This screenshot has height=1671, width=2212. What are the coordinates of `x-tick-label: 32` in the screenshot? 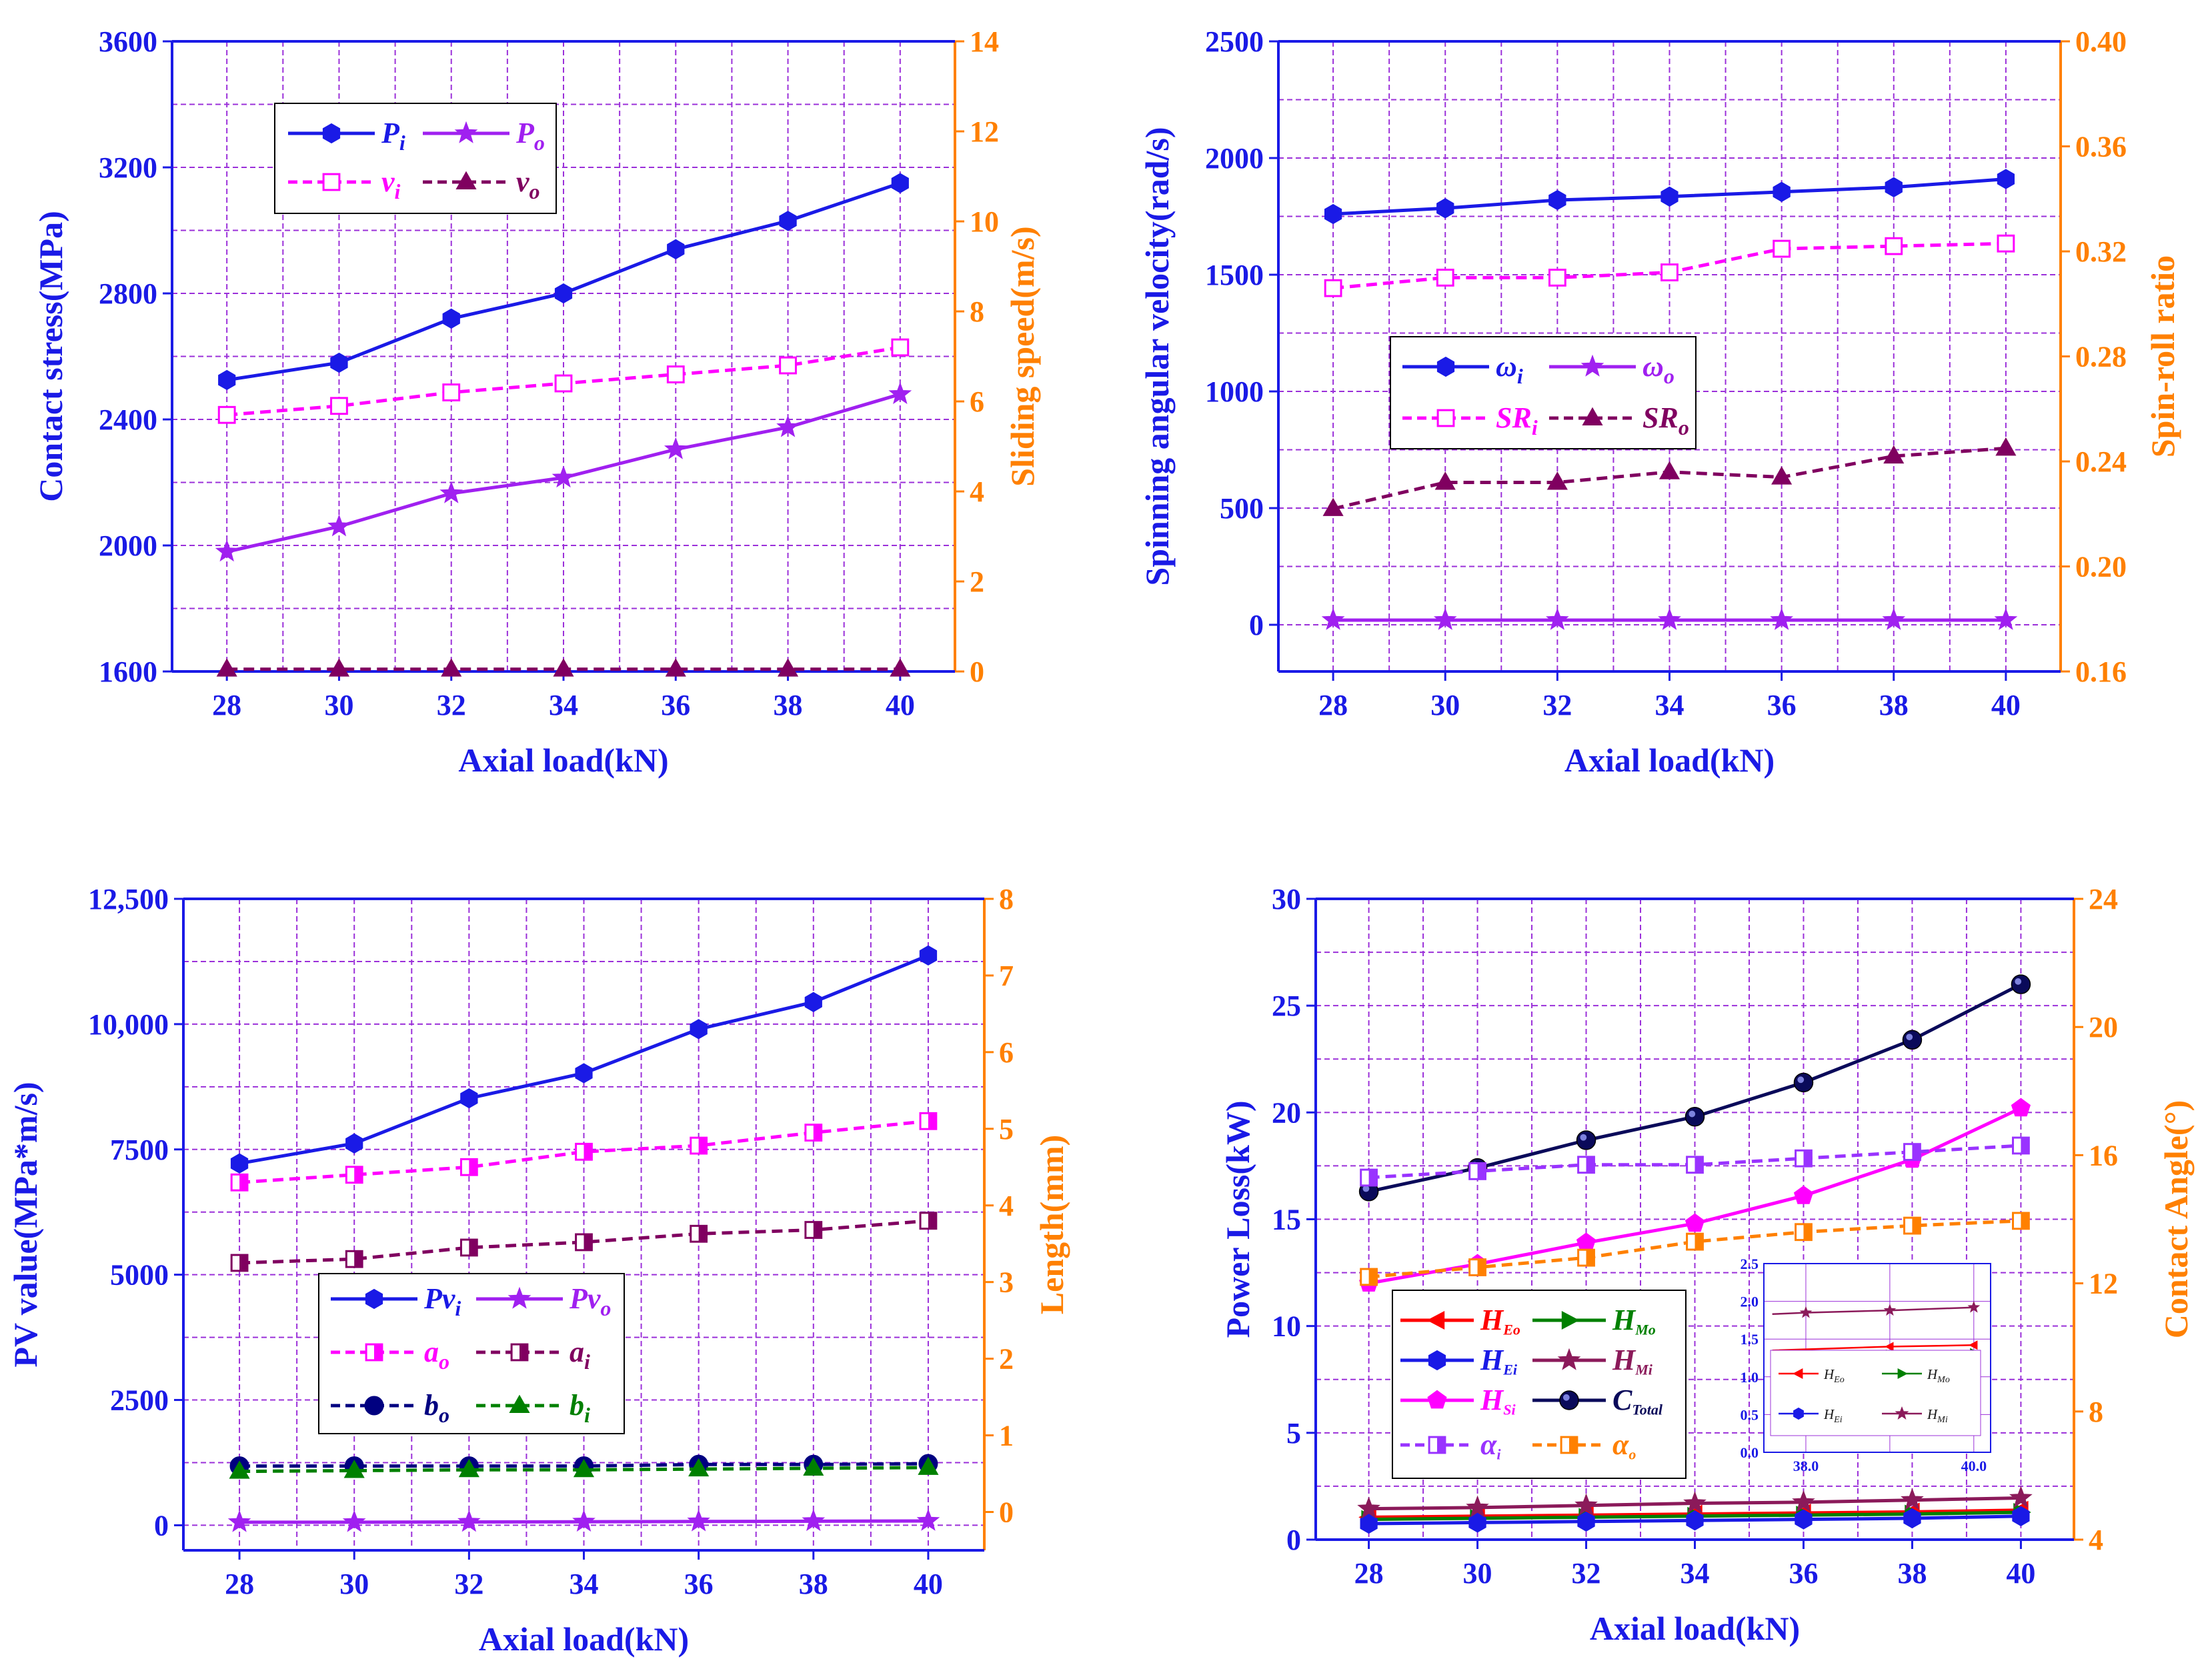 It's located at (451, 705).